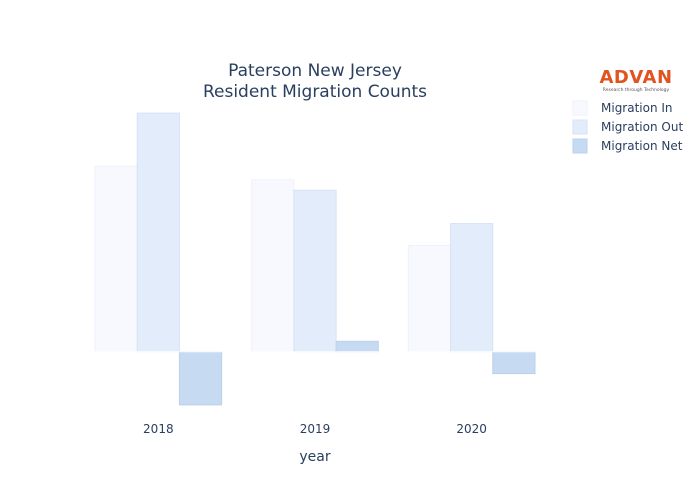  I want to click on chart-title-line-2: Resident Migration Counts, so click(315, 92).